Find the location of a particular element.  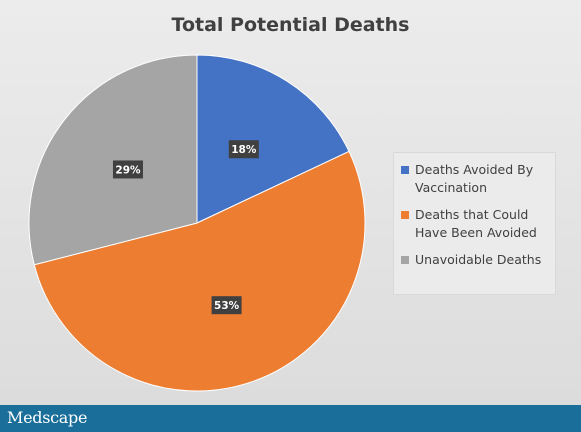

legend-label-could-have-been-avoided: Deaths that Could Have Been Avoided is located at coordinates (476, 223).